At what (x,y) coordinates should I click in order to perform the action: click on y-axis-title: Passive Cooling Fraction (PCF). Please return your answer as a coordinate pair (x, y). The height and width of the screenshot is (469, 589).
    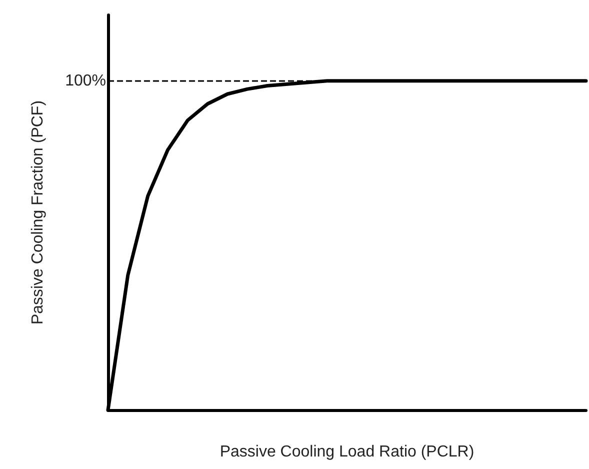
    Looking at the image, I should click on (38, 212).